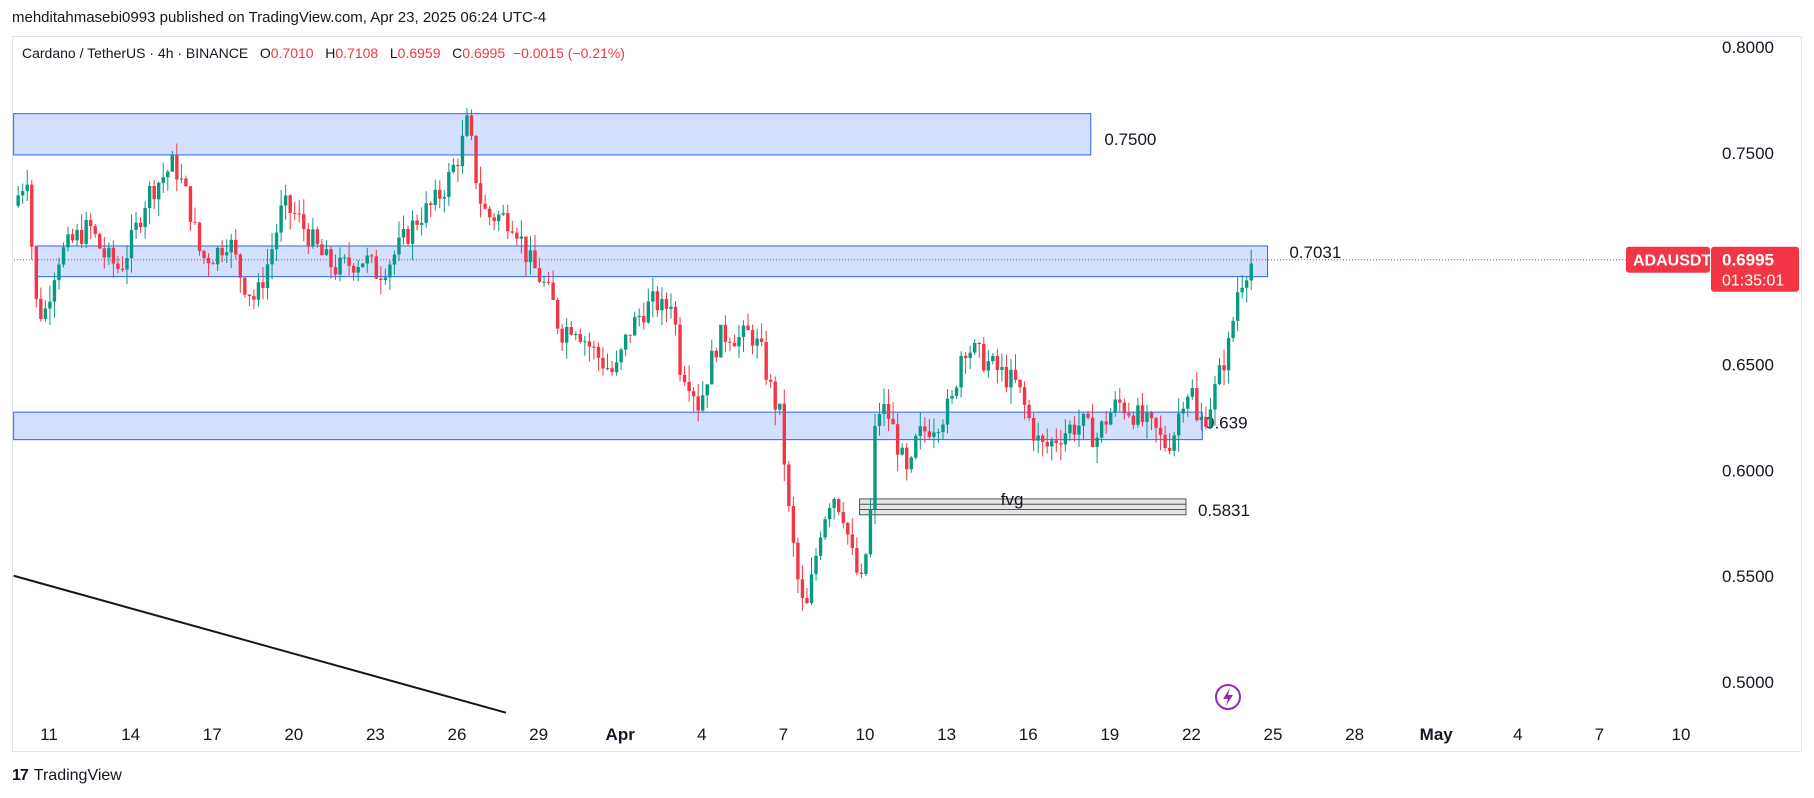  Describe the element at coordinates (1668, 259) in the screenshot. I see `ticker-badge-bg` at that location.